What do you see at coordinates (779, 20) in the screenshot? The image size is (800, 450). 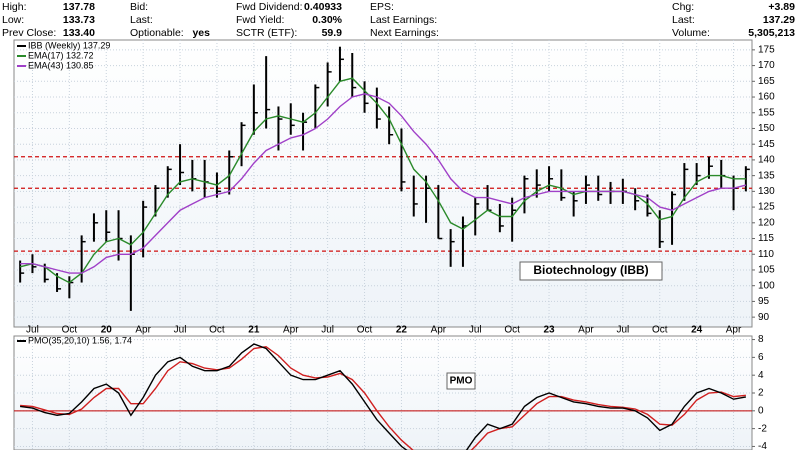 I see `quote-value: 137.29` at bounding box center [779, 20].